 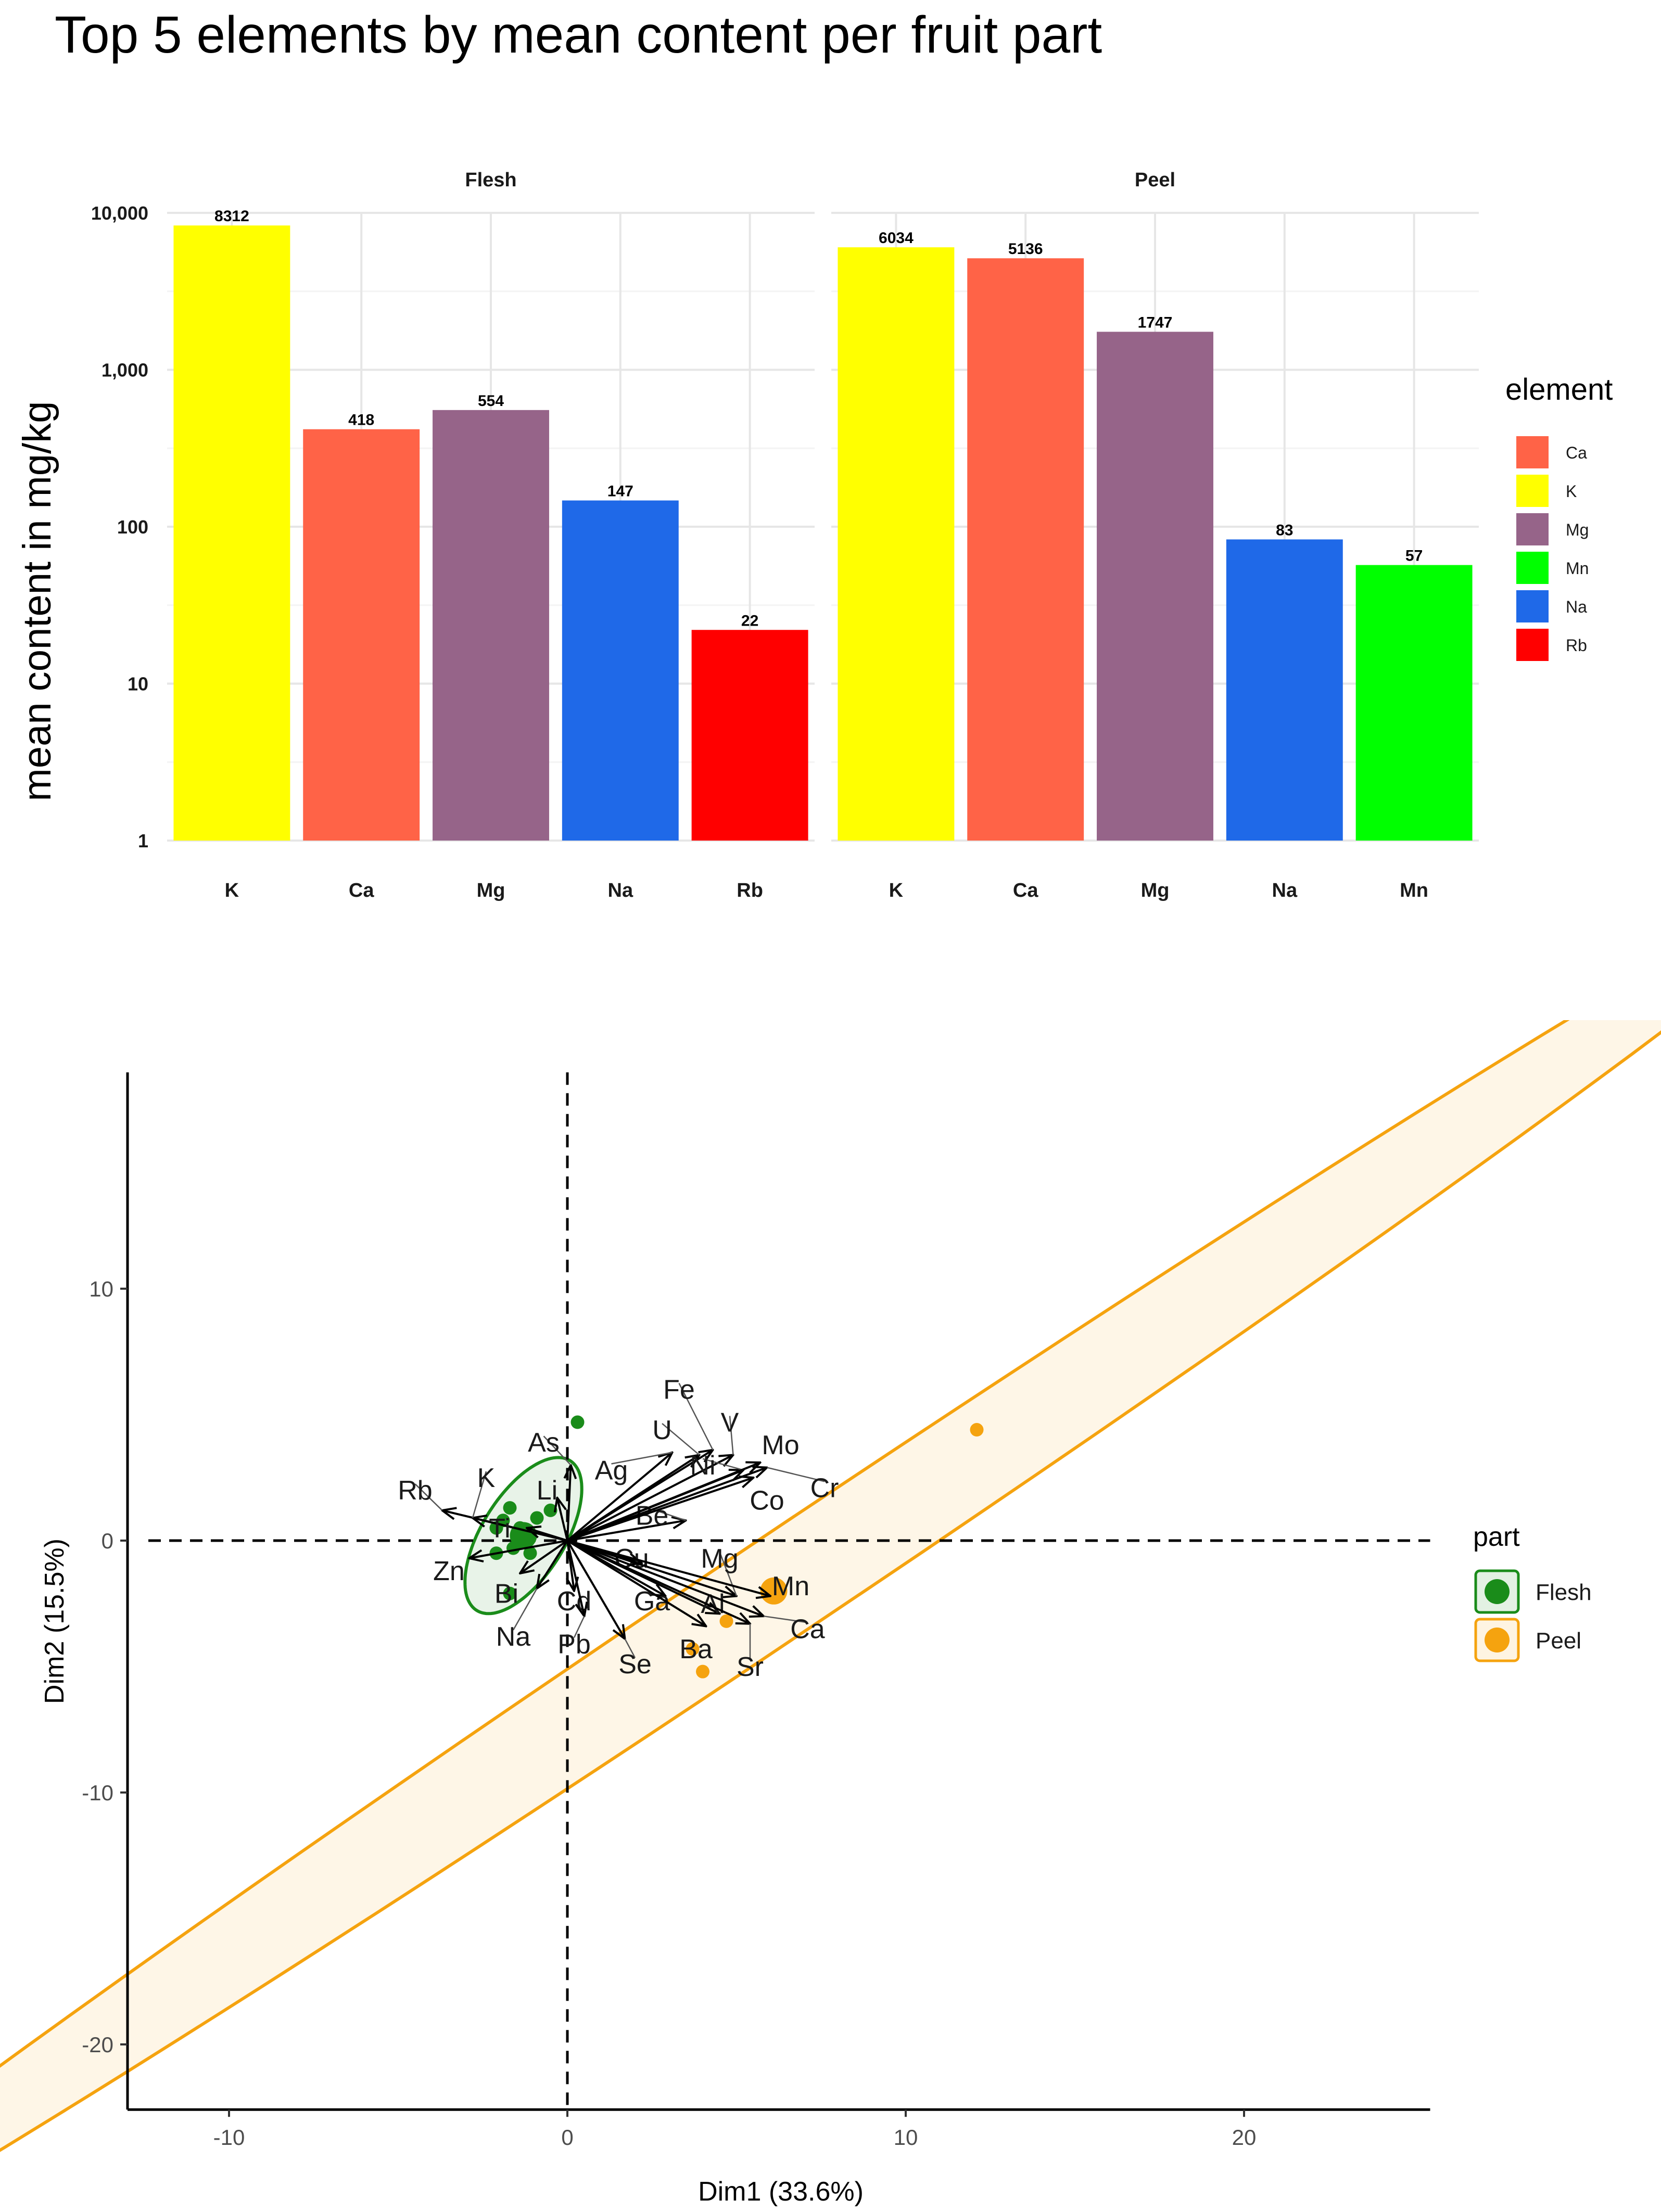 What do you see at coordinates (1558, 1641) in the screenshot?
I see `legend-label: Peel` at bounding box center [1558, 1641].